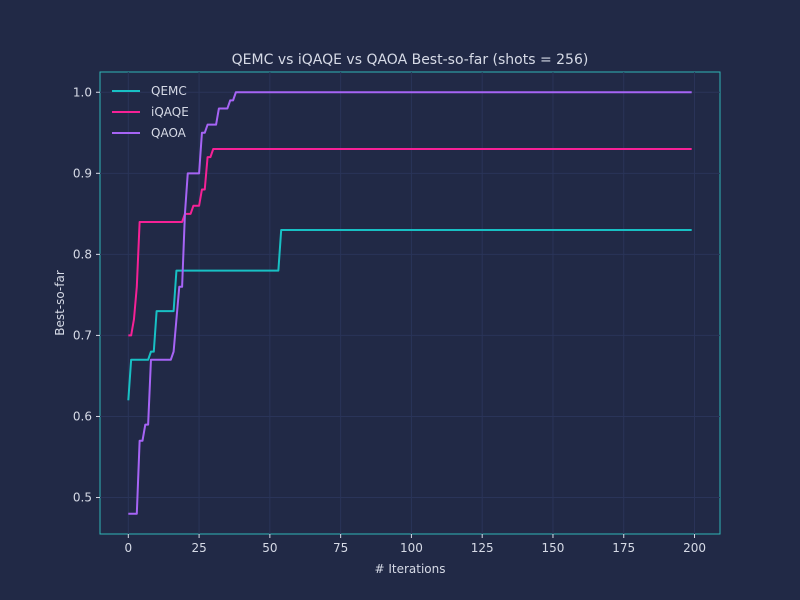 This screenshot has height=600, width=800. I want to click on x-tick-label: 175, so click(623, 548).